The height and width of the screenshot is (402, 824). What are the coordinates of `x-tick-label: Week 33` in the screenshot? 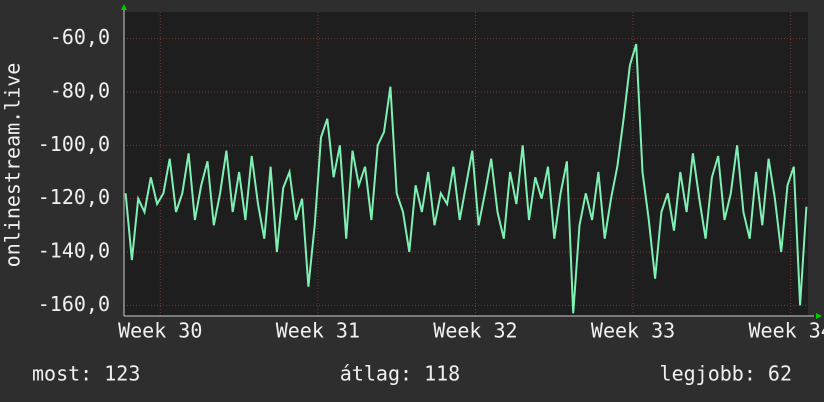 It's located at (633, 331).